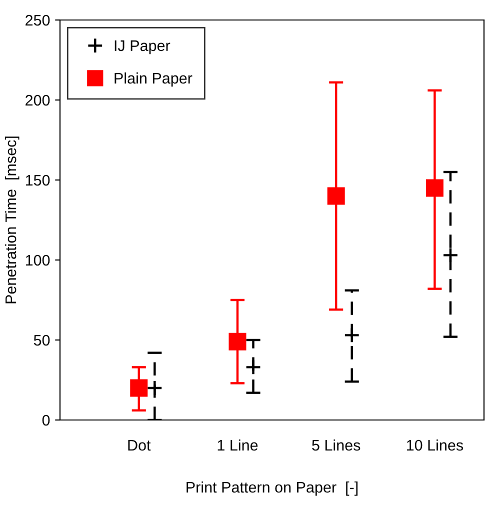 Image resolution: width=486 pixels, height=506 pixels. Describe the element at coordinates (38, 260) in the screenshot. I see `y-tick-label: 100` at that location.